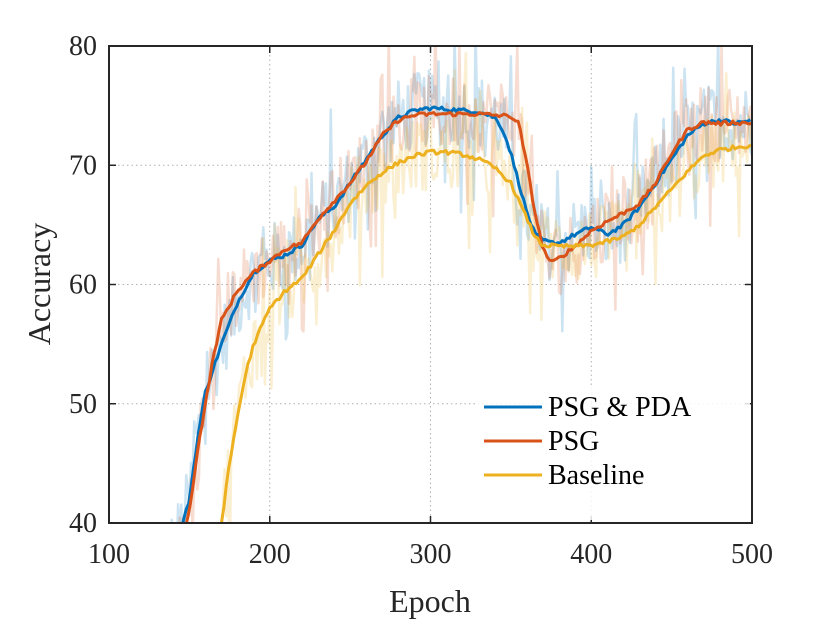 The image size is (830, 623). Describe the element at coordinates (752, 554) in the screenshot. I see `x-tick-label: 500` at that location.